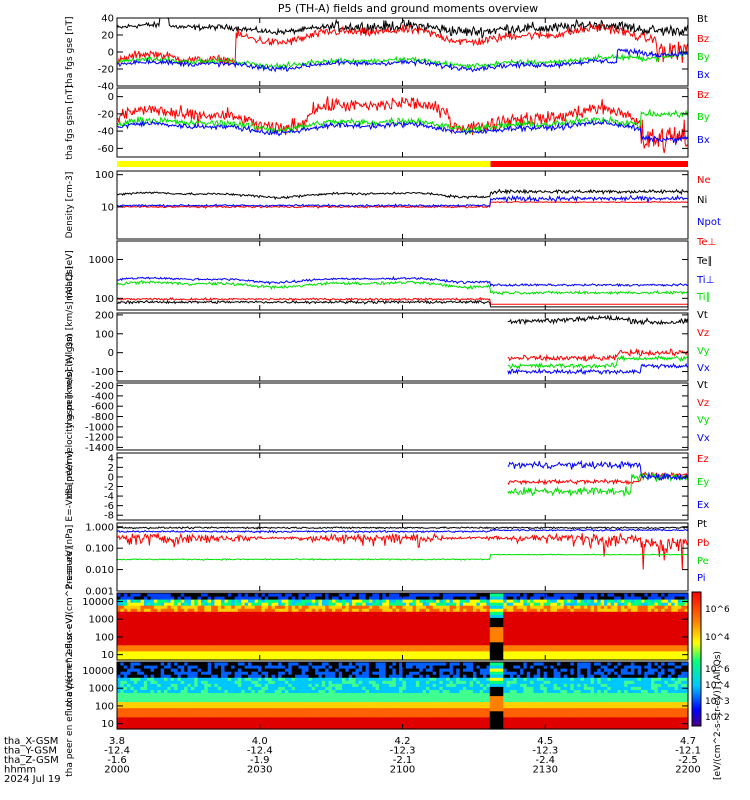 The height and width of the screenshot is (800, 750). I want to click on y-tick-label-peer_vel-5: -400, so click(102, 396).